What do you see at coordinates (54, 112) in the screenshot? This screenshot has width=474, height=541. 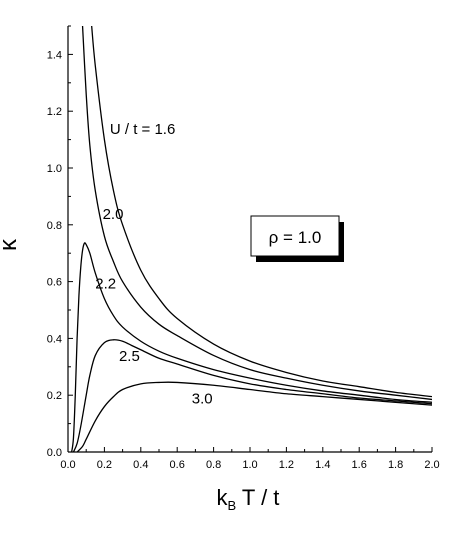 I see `y-tick-label: 1.2` at bounding box center [54, 112].